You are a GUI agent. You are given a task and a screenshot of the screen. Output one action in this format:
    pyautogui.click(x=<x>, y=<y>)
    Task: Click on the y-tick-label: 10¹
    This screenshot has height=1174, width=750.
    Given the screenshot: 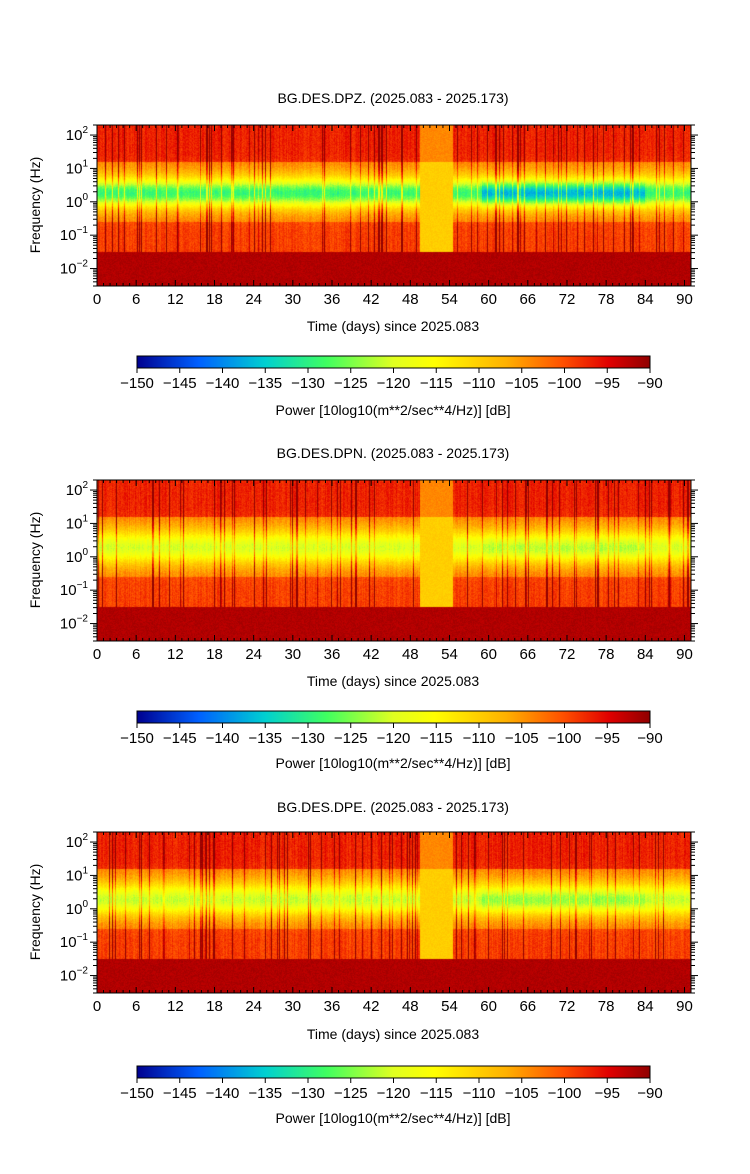 What is the action you would take?
    pyautogui.click(x=77, y=874)
    